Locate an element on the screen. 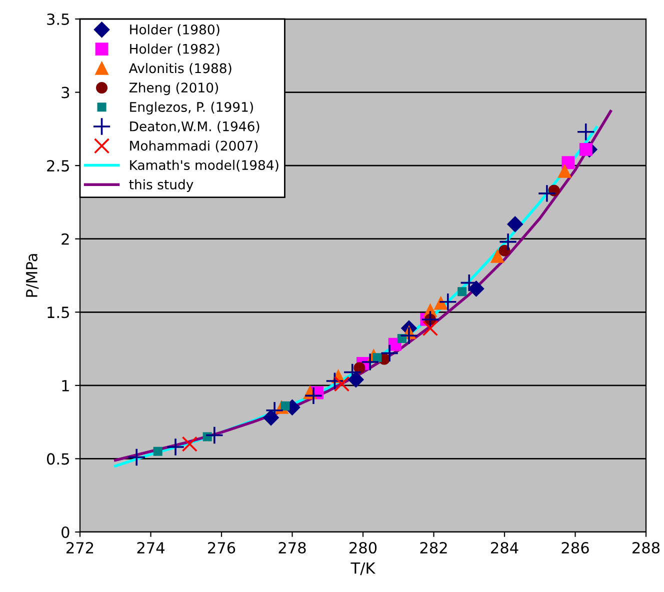 This screenshot has height=592, width=664. x-tick-label: 286 is located at coordinates (575, 548).